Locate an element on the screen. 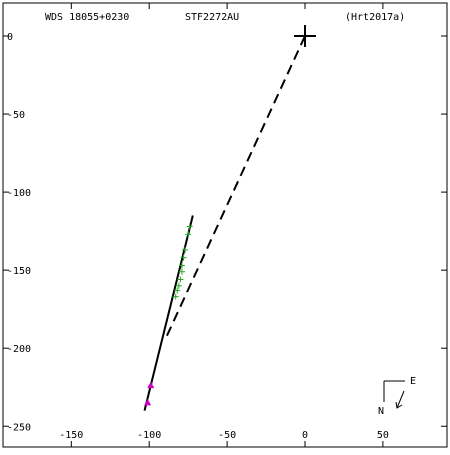  header-center: STF2272AU is located at coordinates (212, 17).